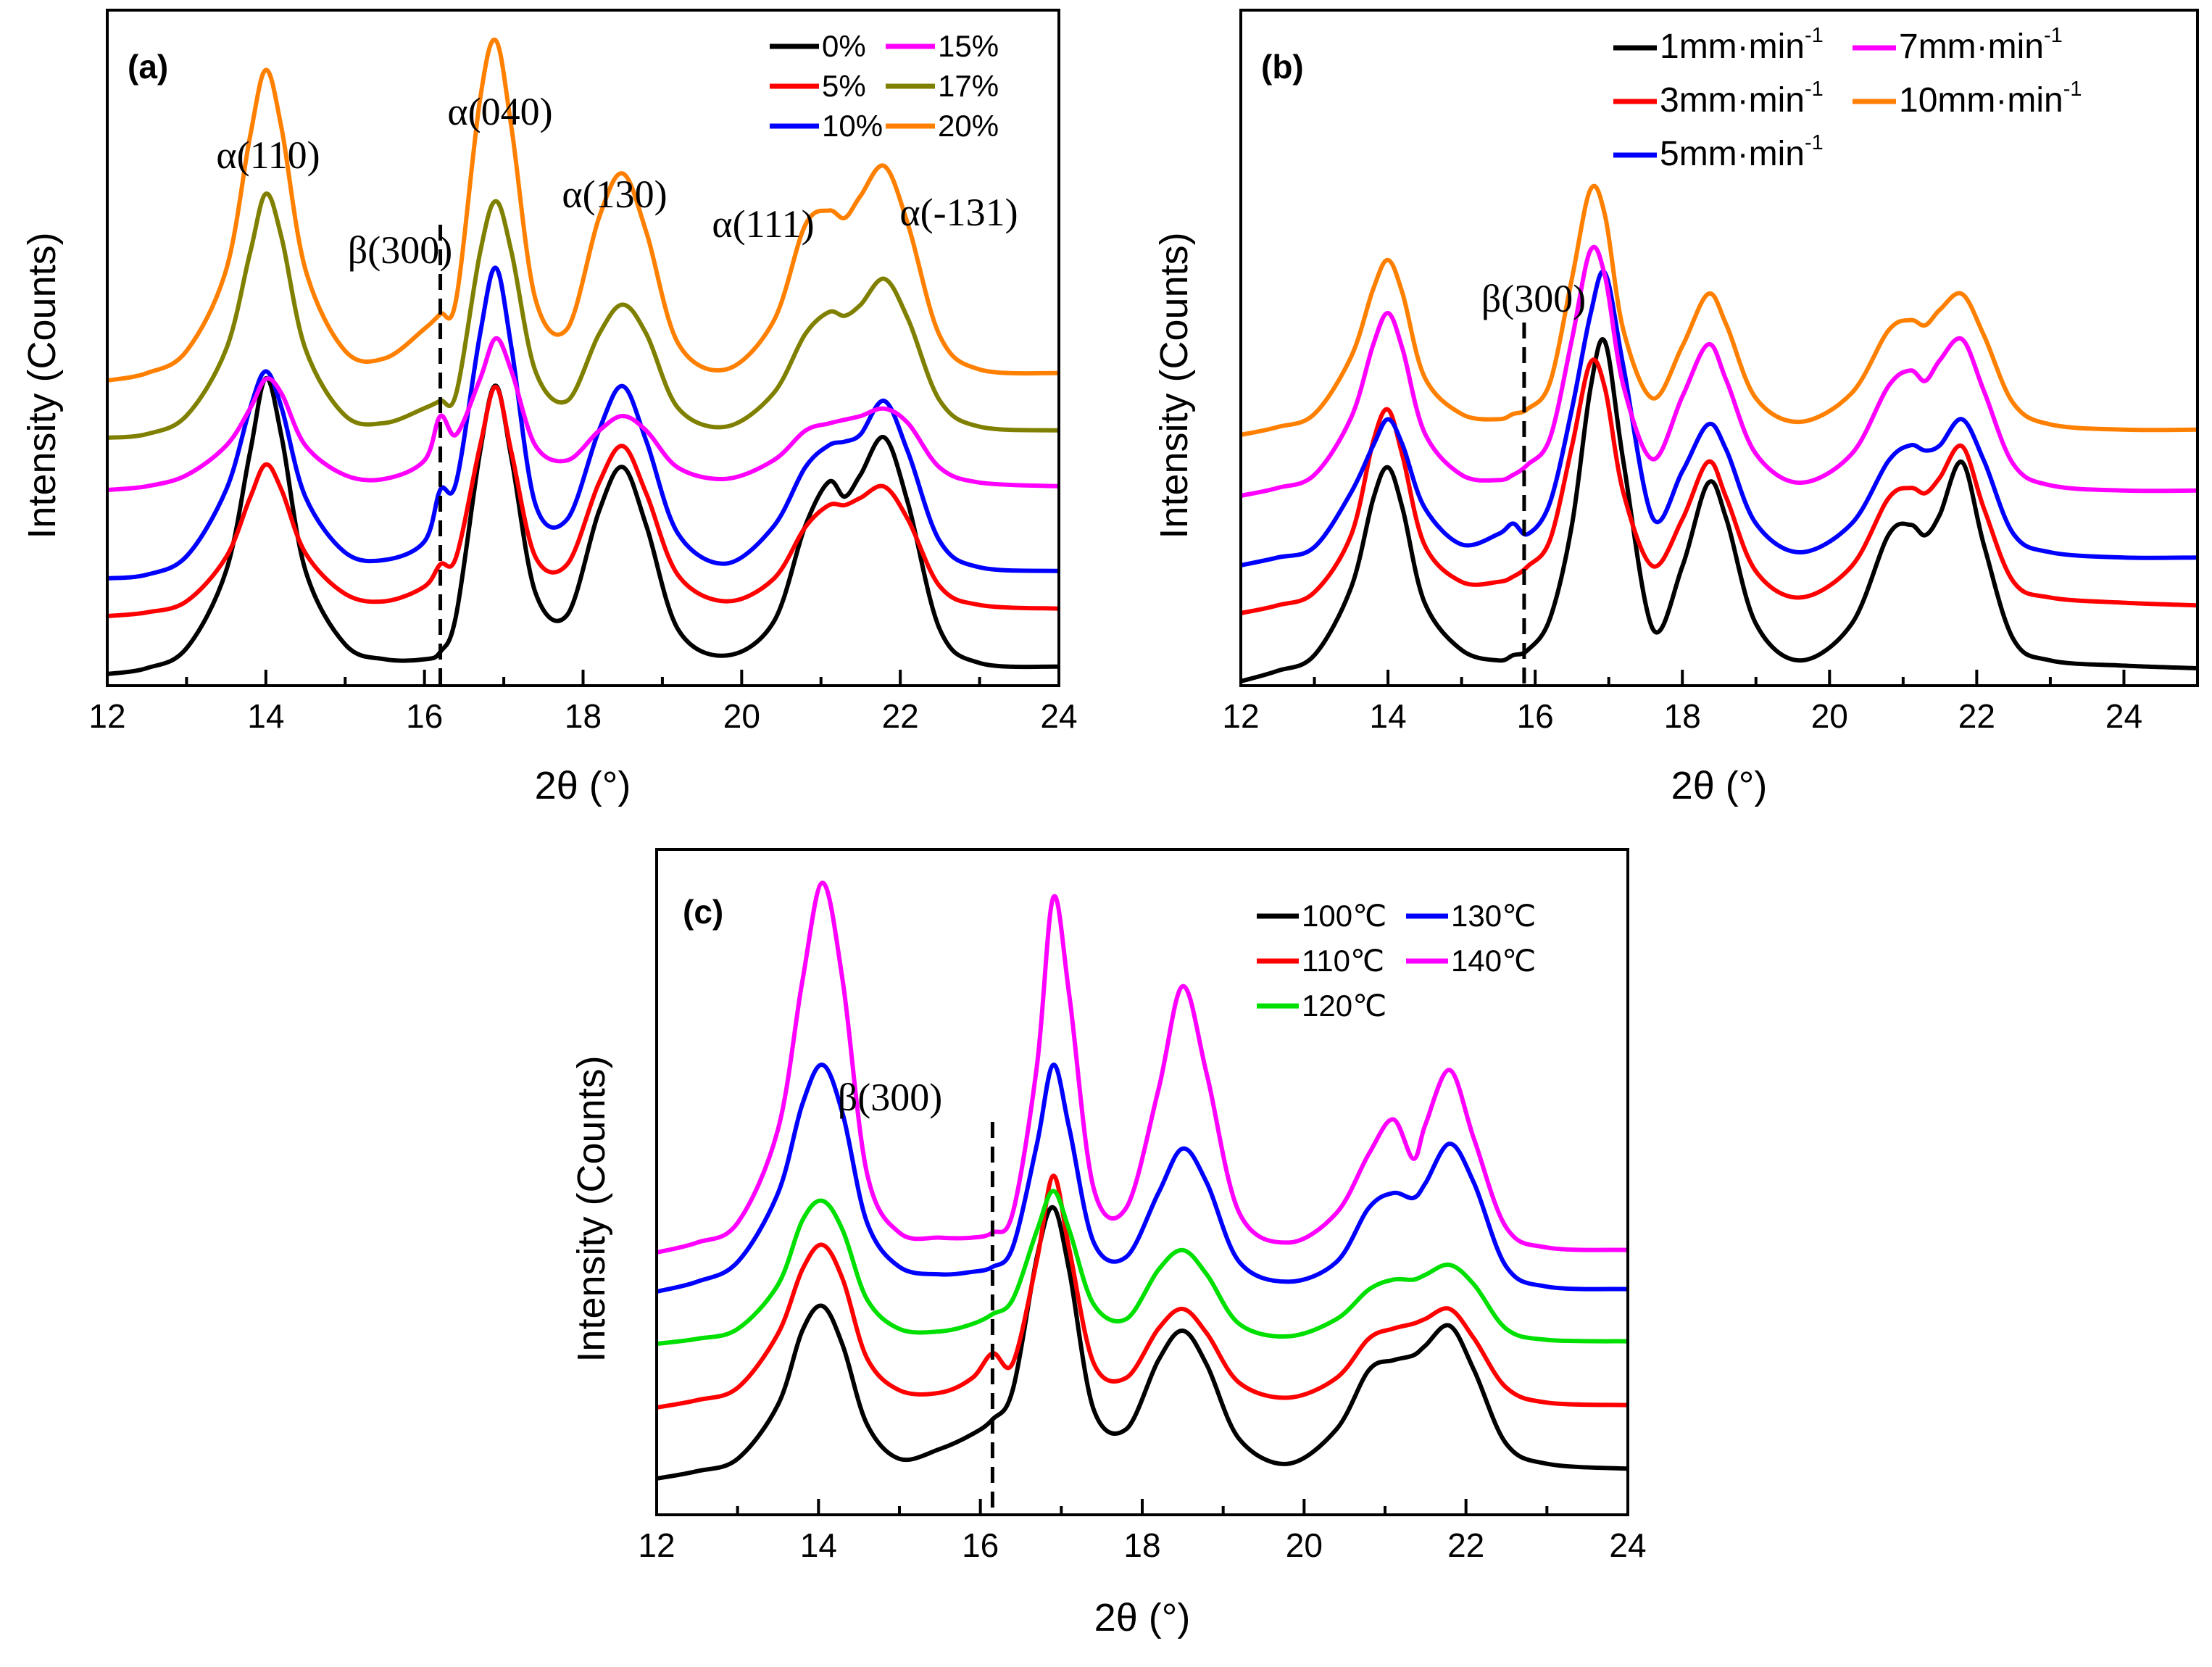 The height and width of the screenshot is (1667, 2212). Describe the element at coordinates (1396, 961) in the screenshot. I see `chart-c-legend: 100℃ 130℃ 110℃ 140℃ 120℃` at that location.